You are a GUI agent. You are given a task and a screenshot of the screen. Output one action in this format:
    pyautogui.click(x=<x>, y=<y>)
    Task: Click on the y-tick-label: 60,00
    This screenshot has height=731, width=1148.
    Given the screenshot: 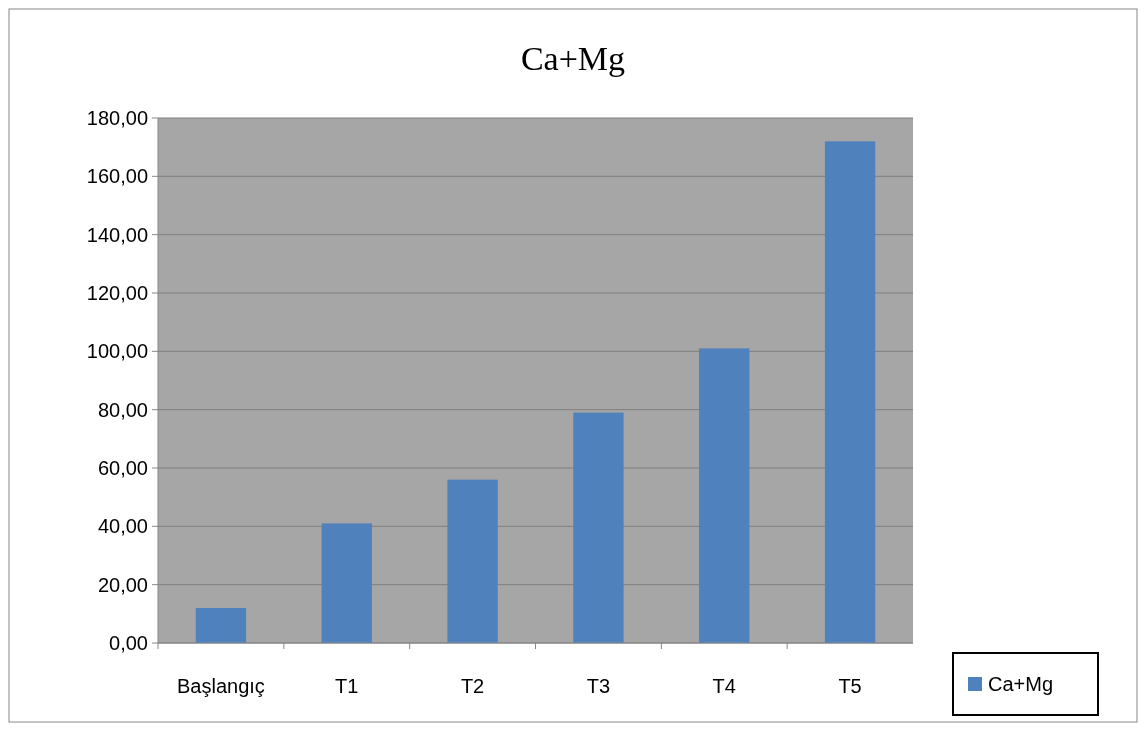 What is the action you would take?
    pyautogui.click(x=122, y=468)
    